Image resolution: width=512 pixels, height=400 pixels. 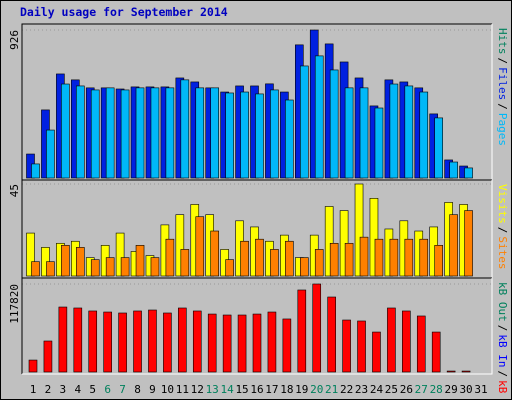 What do you see at coordinates (63, 389) in the screenshot?
I see `x-tick-label: 3` at bounding box center [63, 389].